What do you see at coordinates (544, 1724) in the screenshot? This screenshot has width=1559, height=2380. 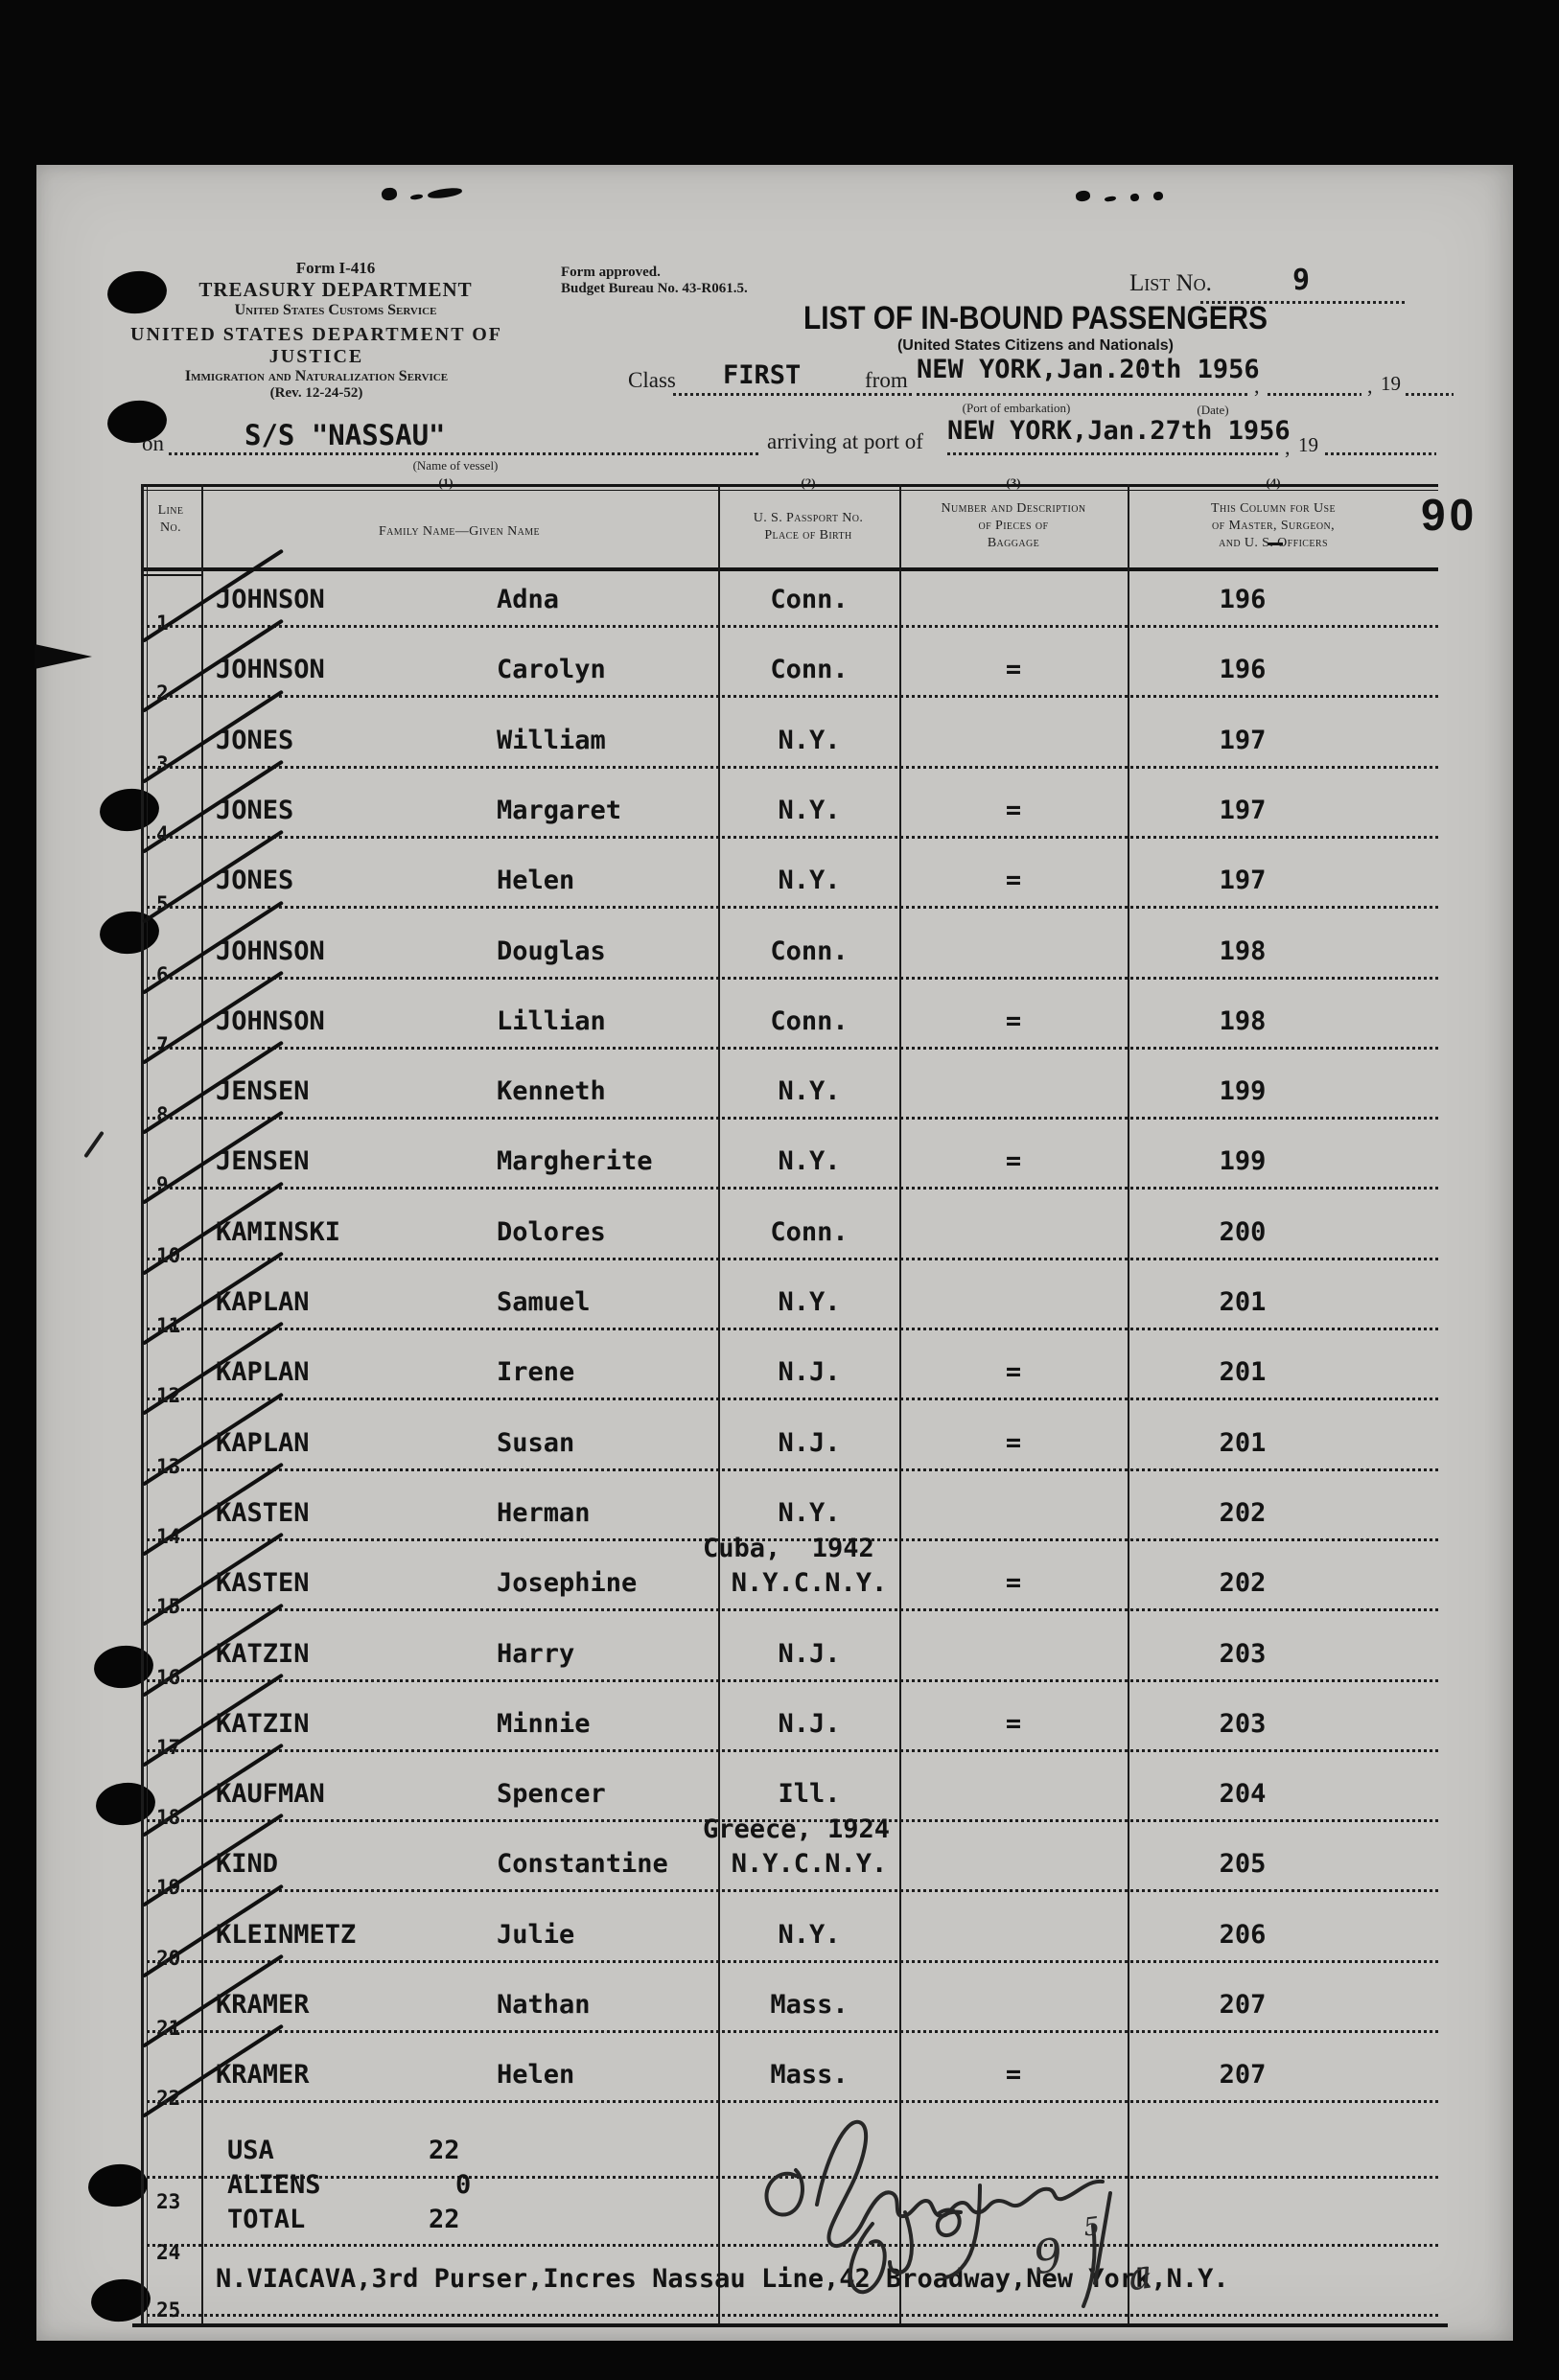 I see `given-name: Minnie` at bounding box center [544, 1724].